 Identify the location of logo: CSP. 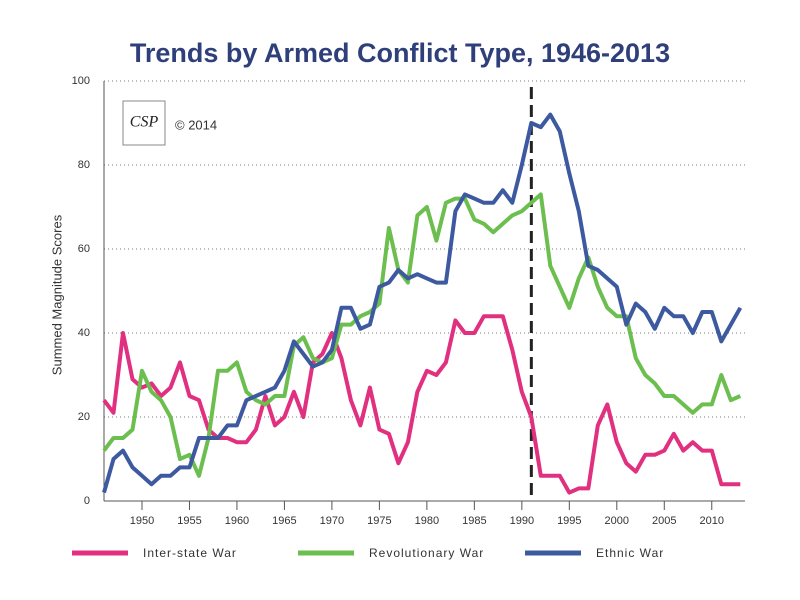
(144, 122).